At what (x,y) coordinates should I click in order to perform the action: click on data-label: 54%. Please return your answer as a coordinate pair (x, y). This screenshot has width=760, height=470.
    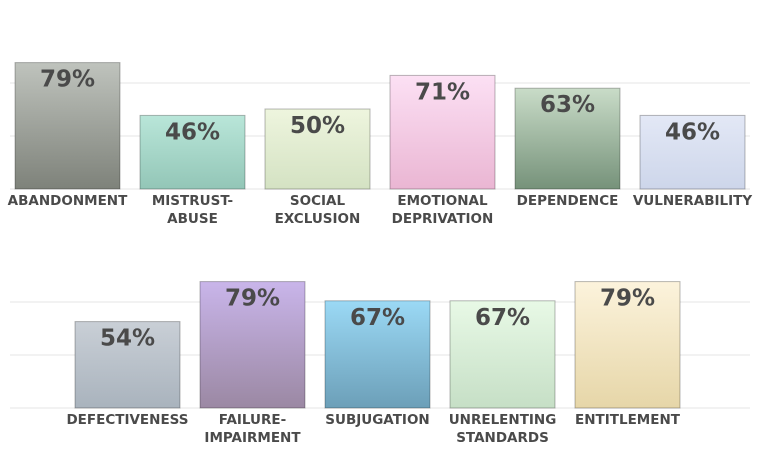
    Looking at the image, I should click on (127, 339).